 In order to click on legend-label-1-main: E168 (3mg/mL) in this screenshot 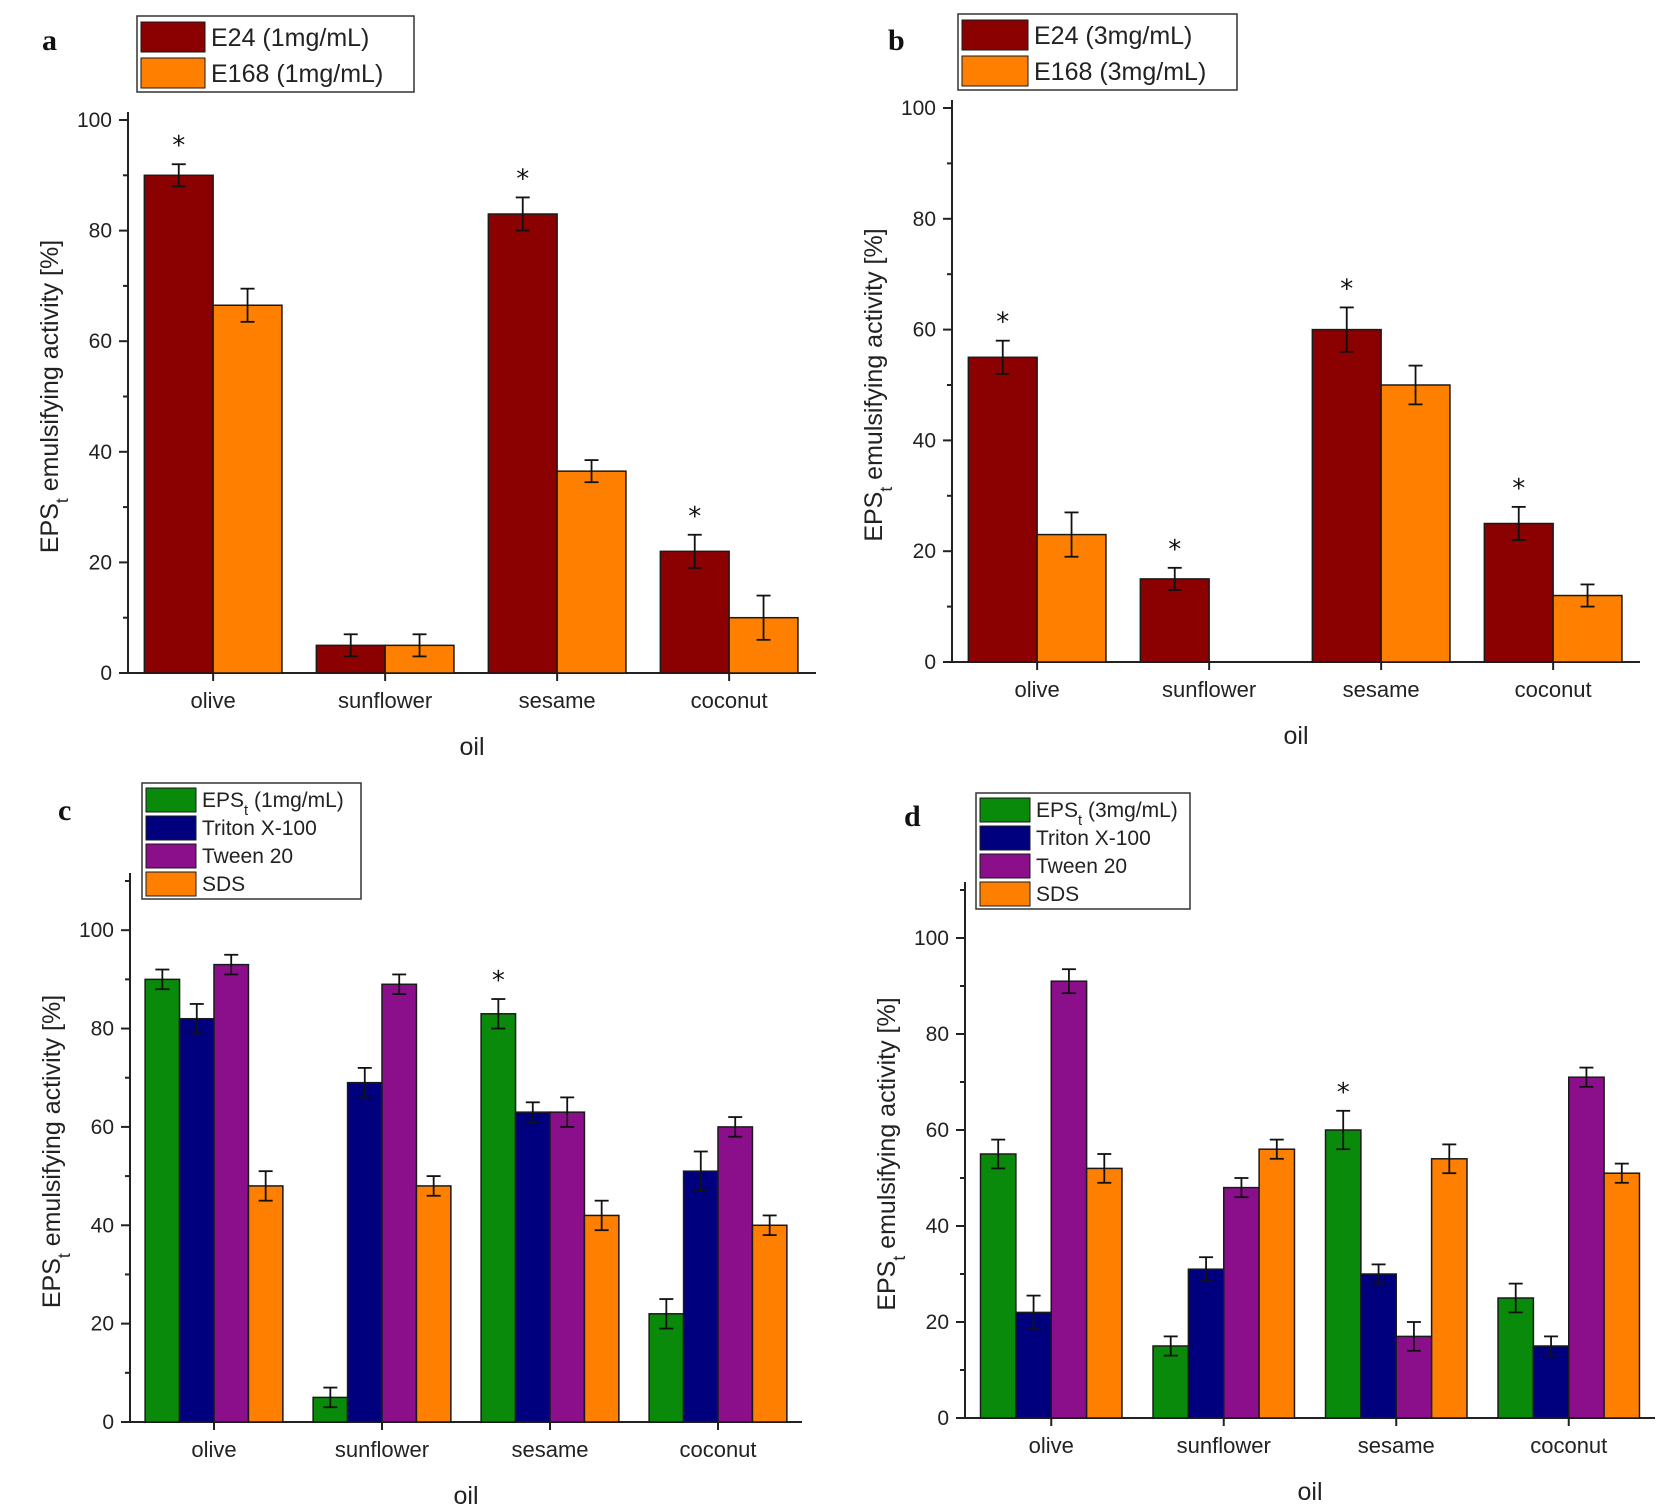, I will do `click(1120, 72)`.